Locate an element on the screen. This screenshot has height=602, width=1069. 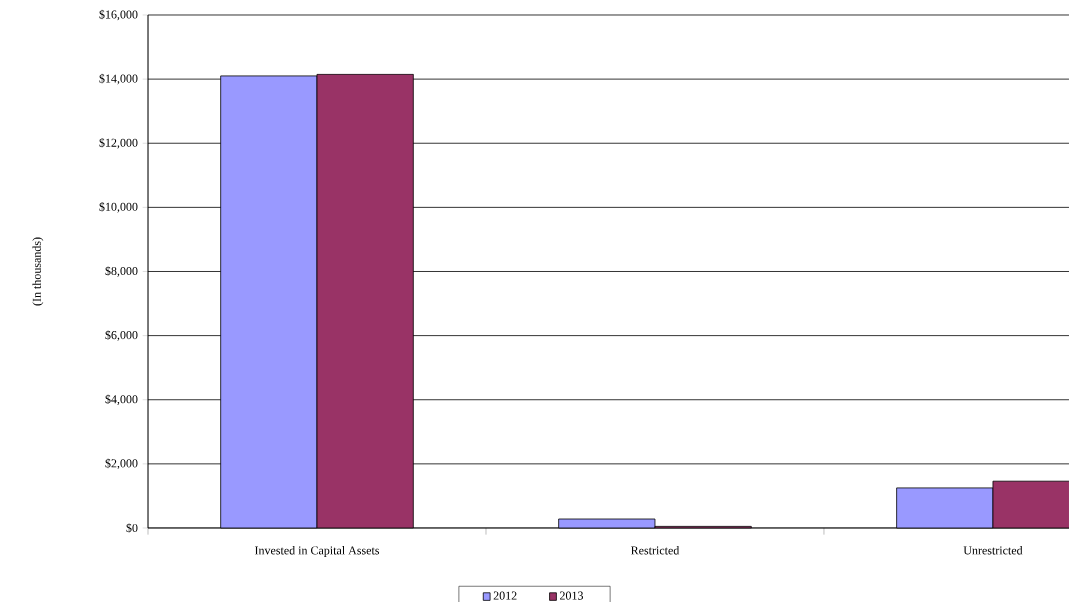
legend-label: 2013 is located at coordinates (571, 595).